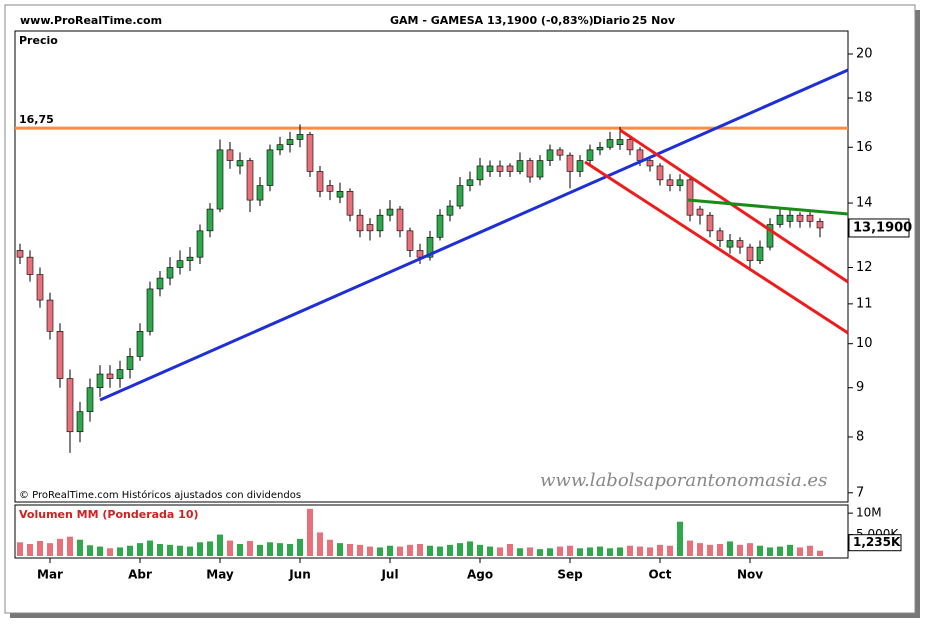 The height and width of the screenshot is (626, 926). What do you see at coordinates (864, 147) in the screenshot?
I see `y-tick-label: 16` at bounding box center [864, 147].